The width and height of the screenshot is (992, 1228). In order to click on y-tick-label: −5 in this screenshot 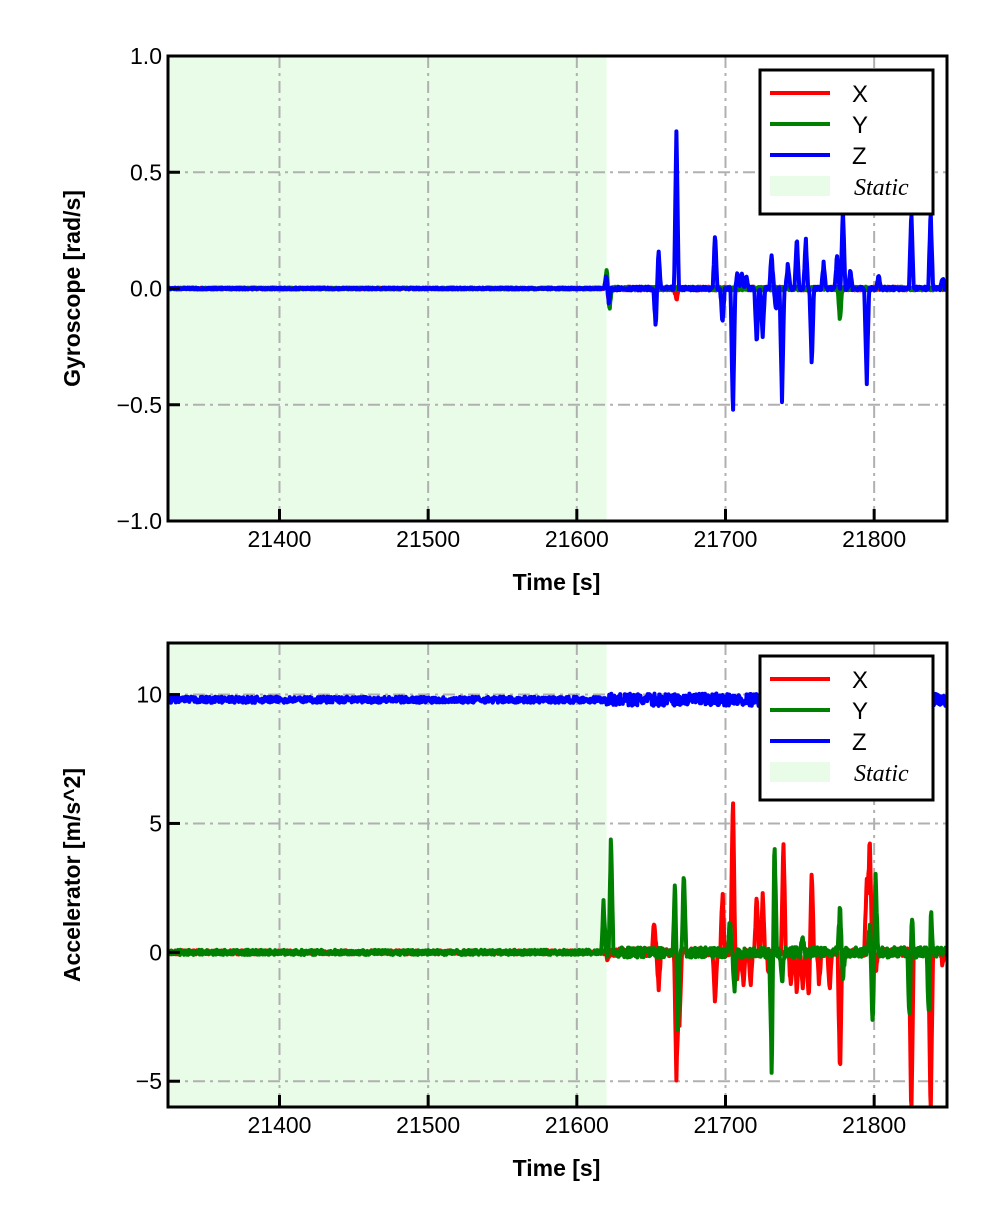, I will do `click(149, 1081)`.